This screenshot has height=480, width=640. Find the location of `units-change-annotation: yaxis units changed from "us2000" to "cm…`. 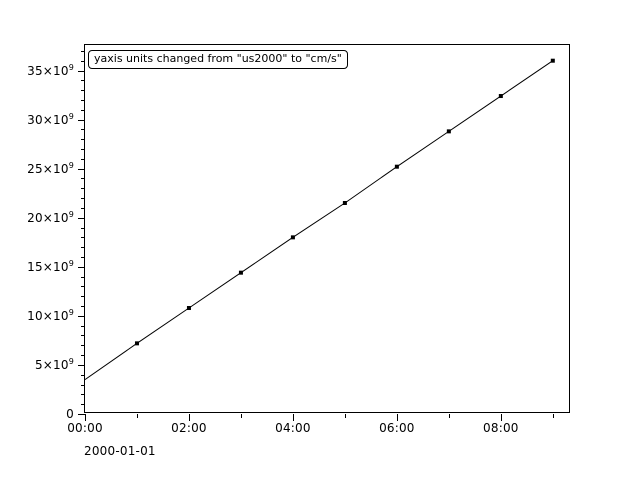

units-change-annotation: yaxis units changed from "us2000" to "cm… is located at coordinates (218, 59).